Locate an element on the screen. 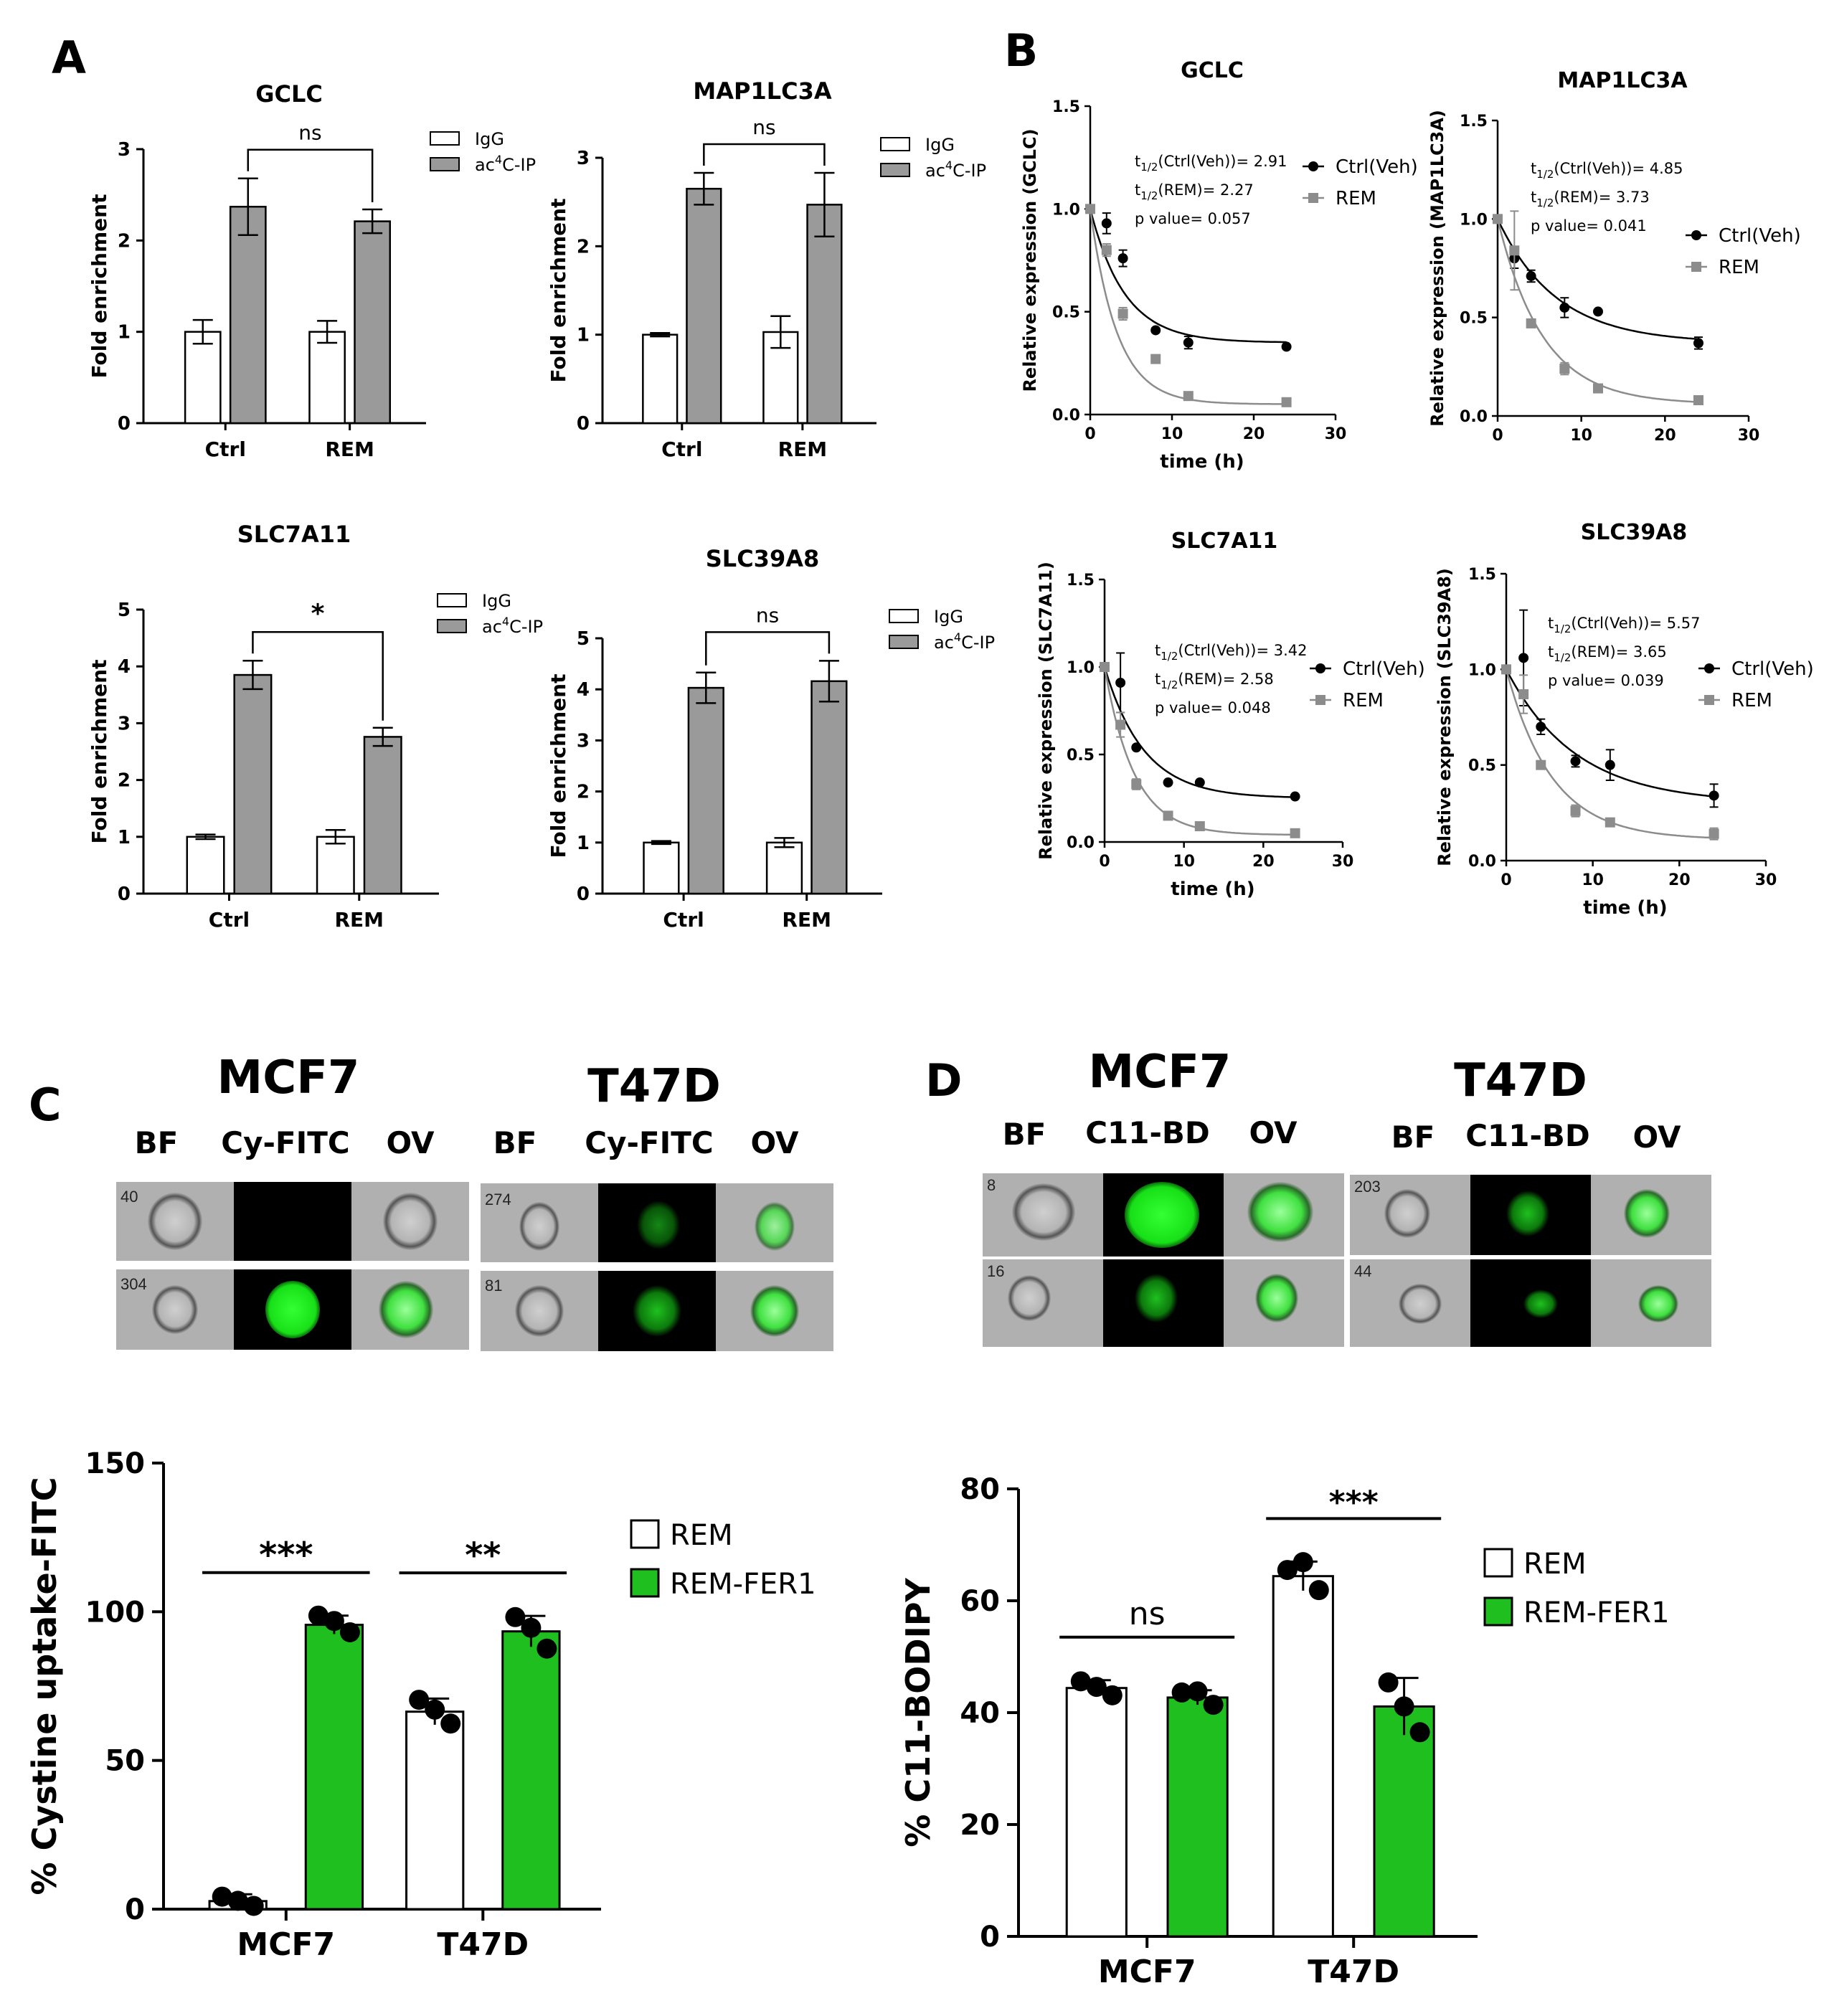  map1lc3a-legend-label-igg: IgG is located at coordinates (940, 145).